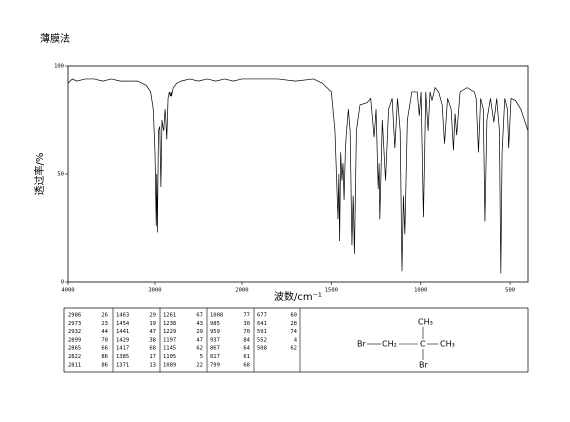 The height and width of the screenshot is (422, 570). Describe the element at coordinates (169, 357) in the screenshot. I see `peak-wavenumber: 1105` at that location.